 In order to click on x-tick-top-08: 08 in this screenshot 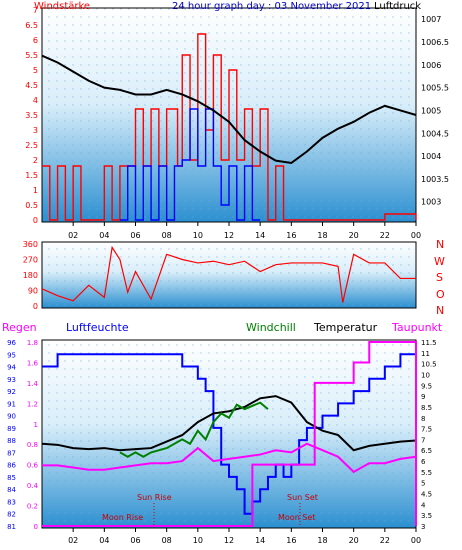, I will do `click(167, 235)`.